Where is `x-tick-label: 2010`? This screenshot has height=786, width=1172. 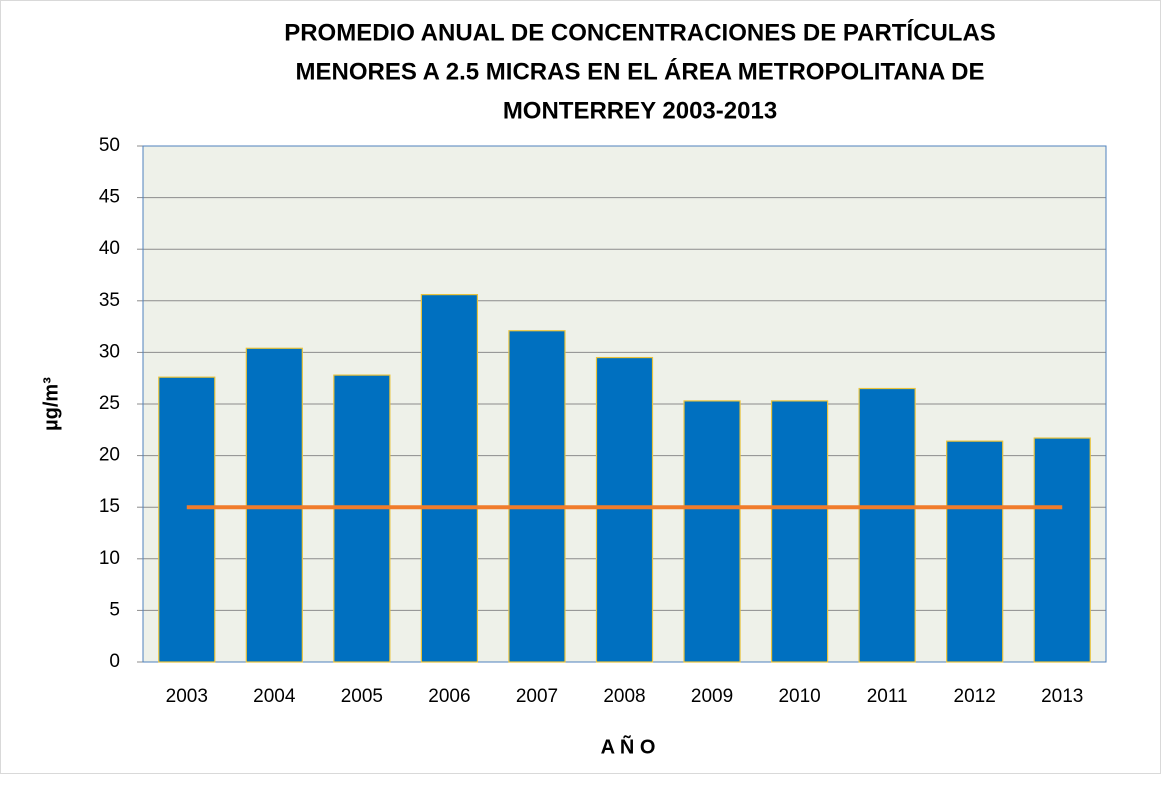
x-tick-label: 2010 is located at coordinates (799, 696).